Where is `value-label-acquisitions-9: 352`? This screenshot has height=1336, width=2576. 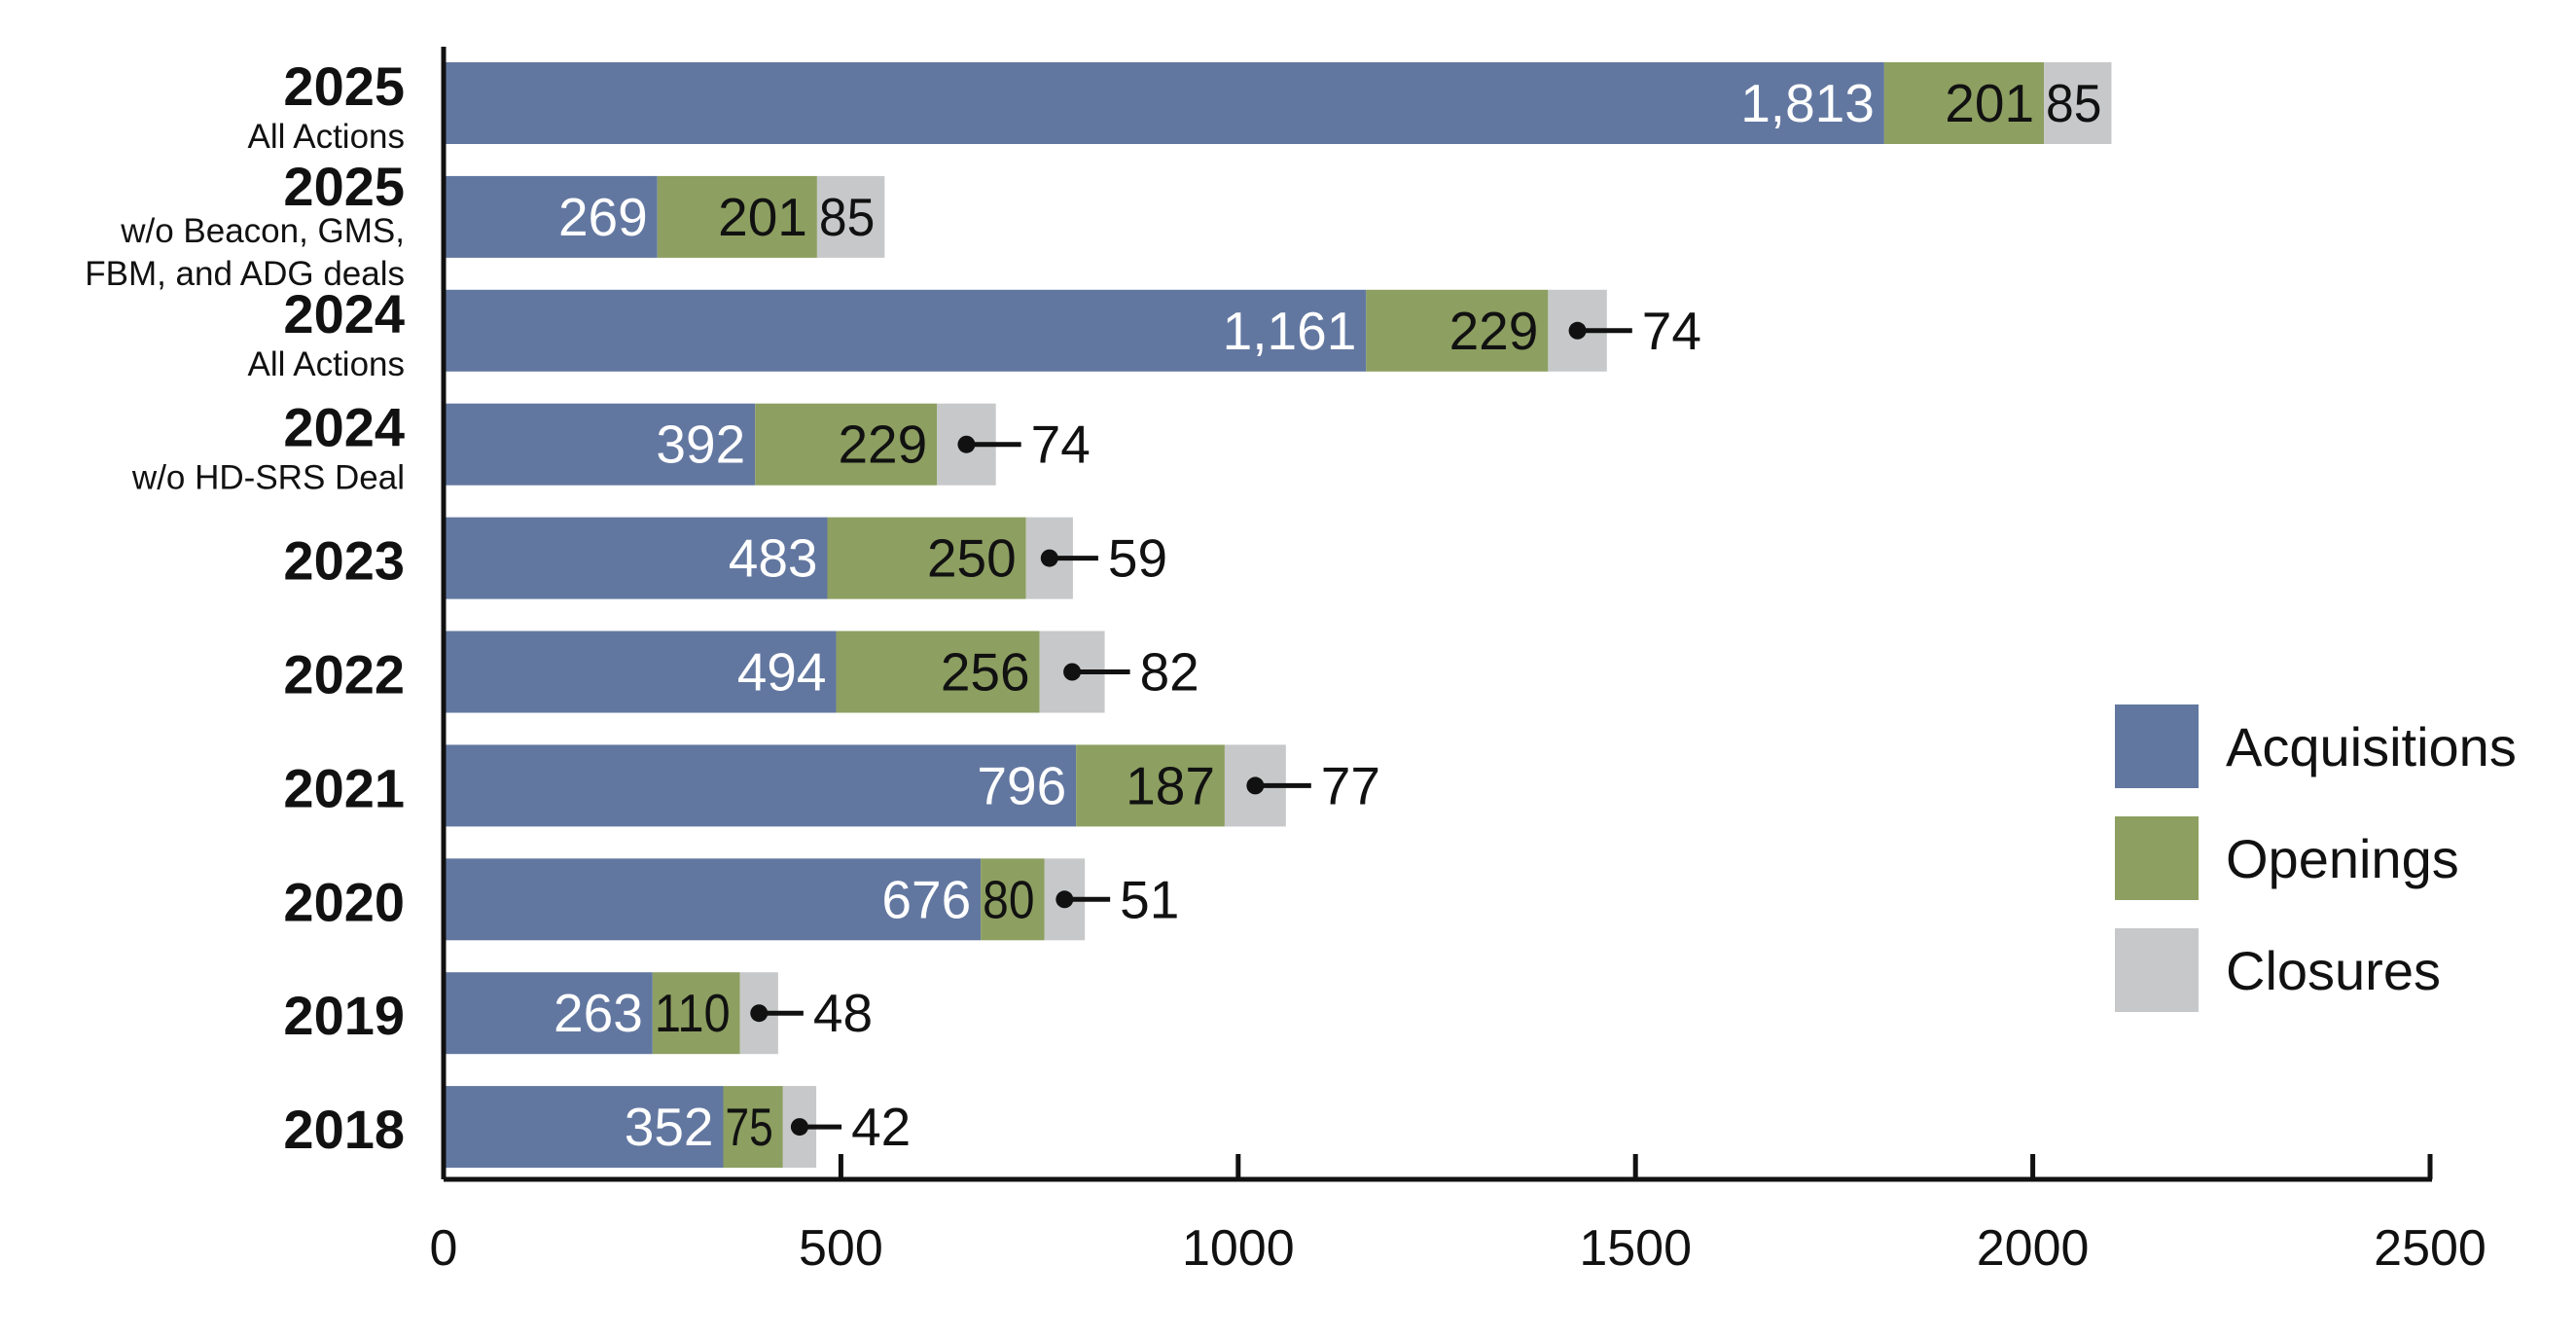 value-label-acquisitions-9: 352 is located at coordinates (669, 1127).